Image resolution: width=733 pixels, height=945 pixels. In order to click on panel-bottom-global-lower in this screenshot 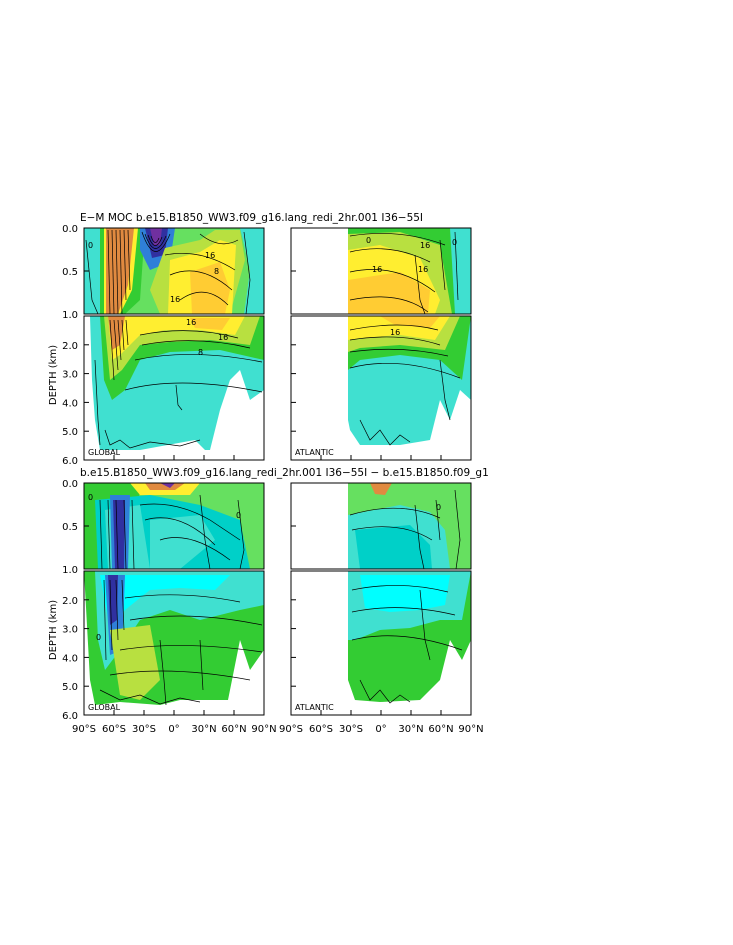, I will do `click(174, 643)`.